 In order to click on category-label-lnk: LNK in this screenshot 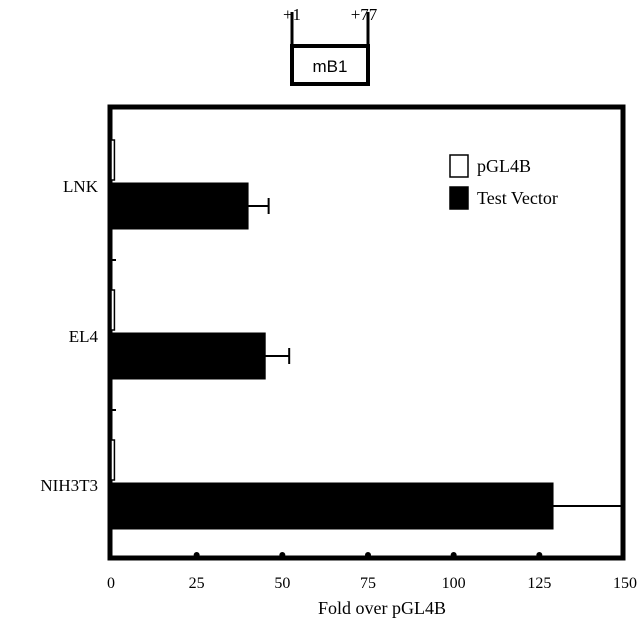, I will do `click(81, 186)`.